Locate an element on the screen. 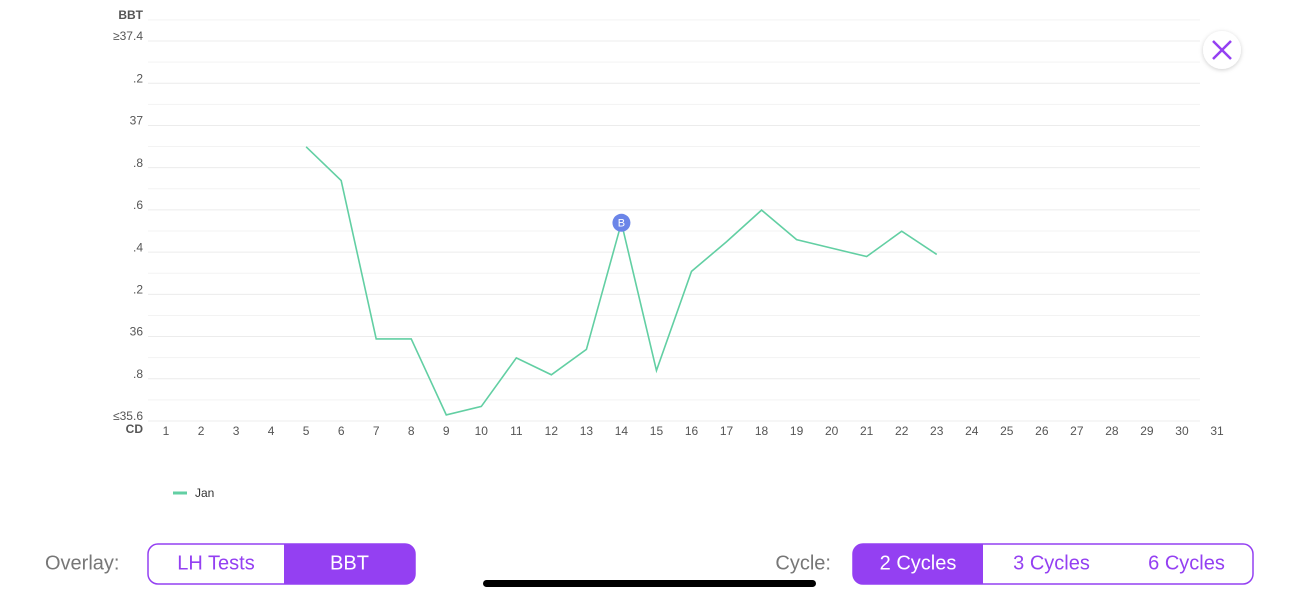 This screenshot has height=600, width=1298. segment-button: LH Tests is located at coordinates (215, 563).